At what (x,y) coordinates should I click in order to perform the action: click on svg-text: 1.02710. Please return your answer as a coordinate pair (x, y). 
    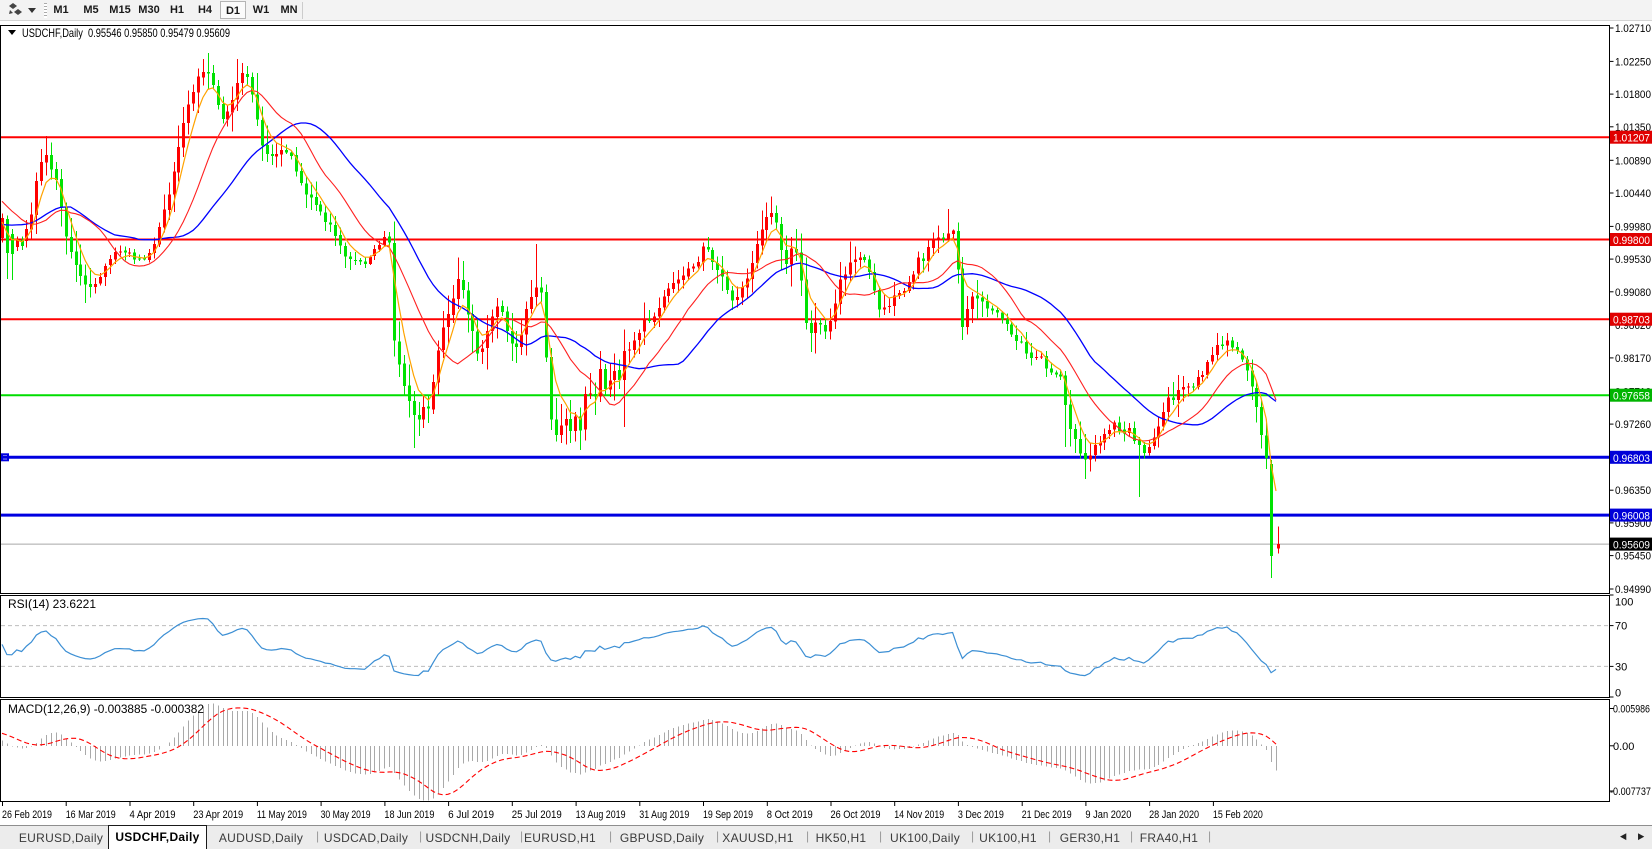
    Looking at the image, I should click on (1633, 29).